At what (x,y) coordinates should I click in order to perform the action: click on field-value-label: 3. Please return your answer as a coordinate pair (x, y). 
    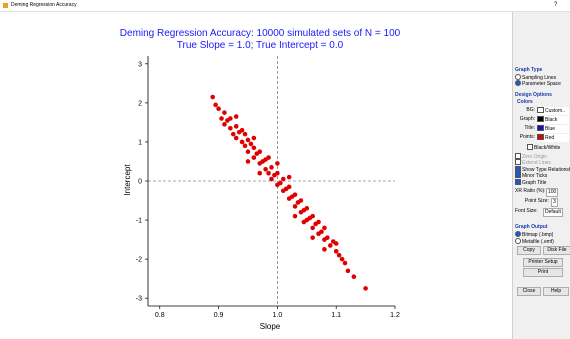
    Looking at the image, I should click on (554, 202).